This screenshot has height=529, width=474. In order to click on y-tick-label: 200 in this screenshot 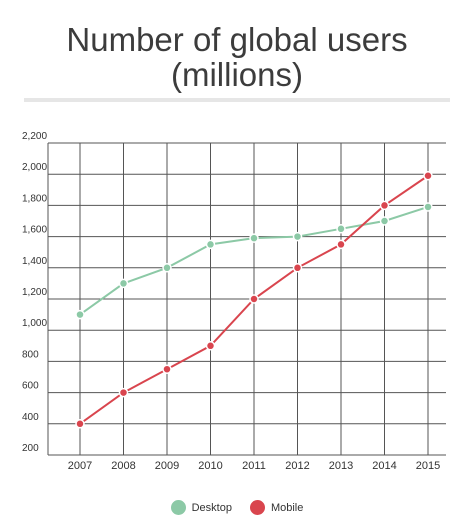, I will do `click(30, 448)`.